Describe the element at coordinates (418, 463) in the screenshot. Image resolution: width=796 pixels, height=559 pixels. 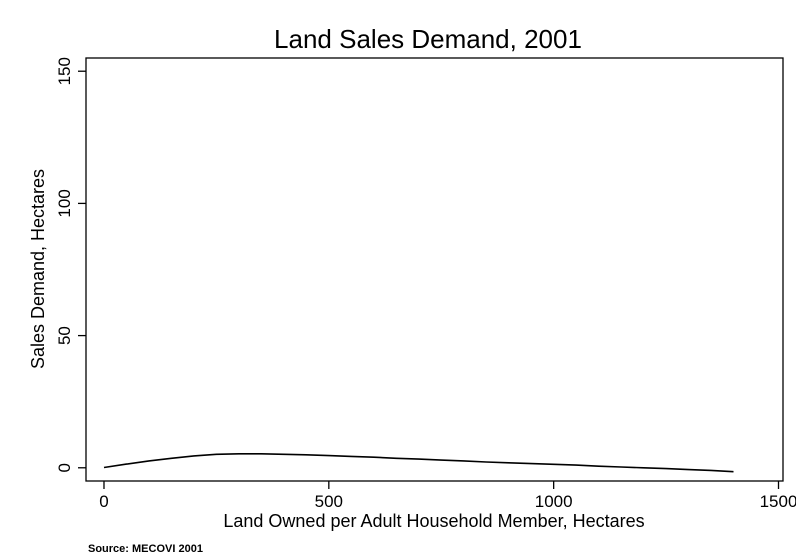
I see `series-line` at that location.